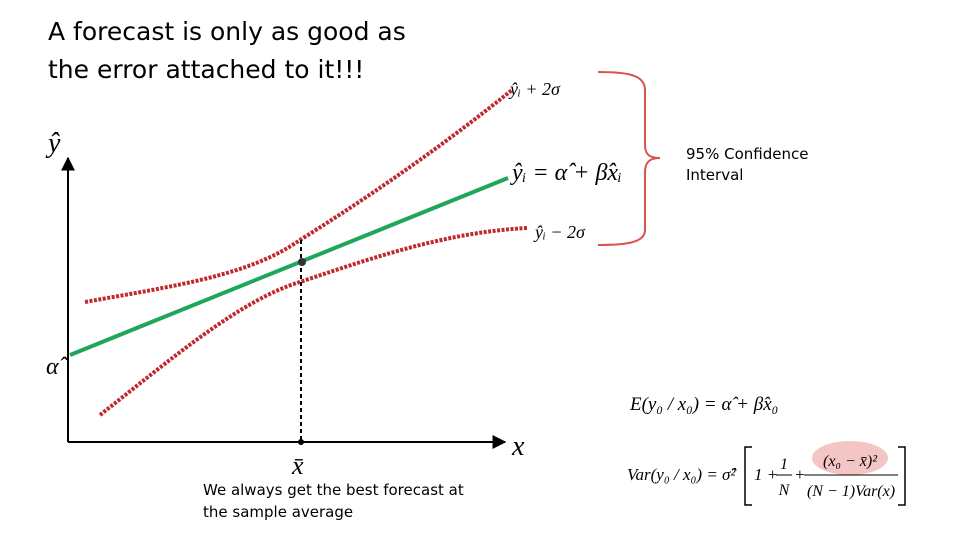 This screenshot has width=960, height=540. I want to click on mean-label: x̄, so click(297, 465).